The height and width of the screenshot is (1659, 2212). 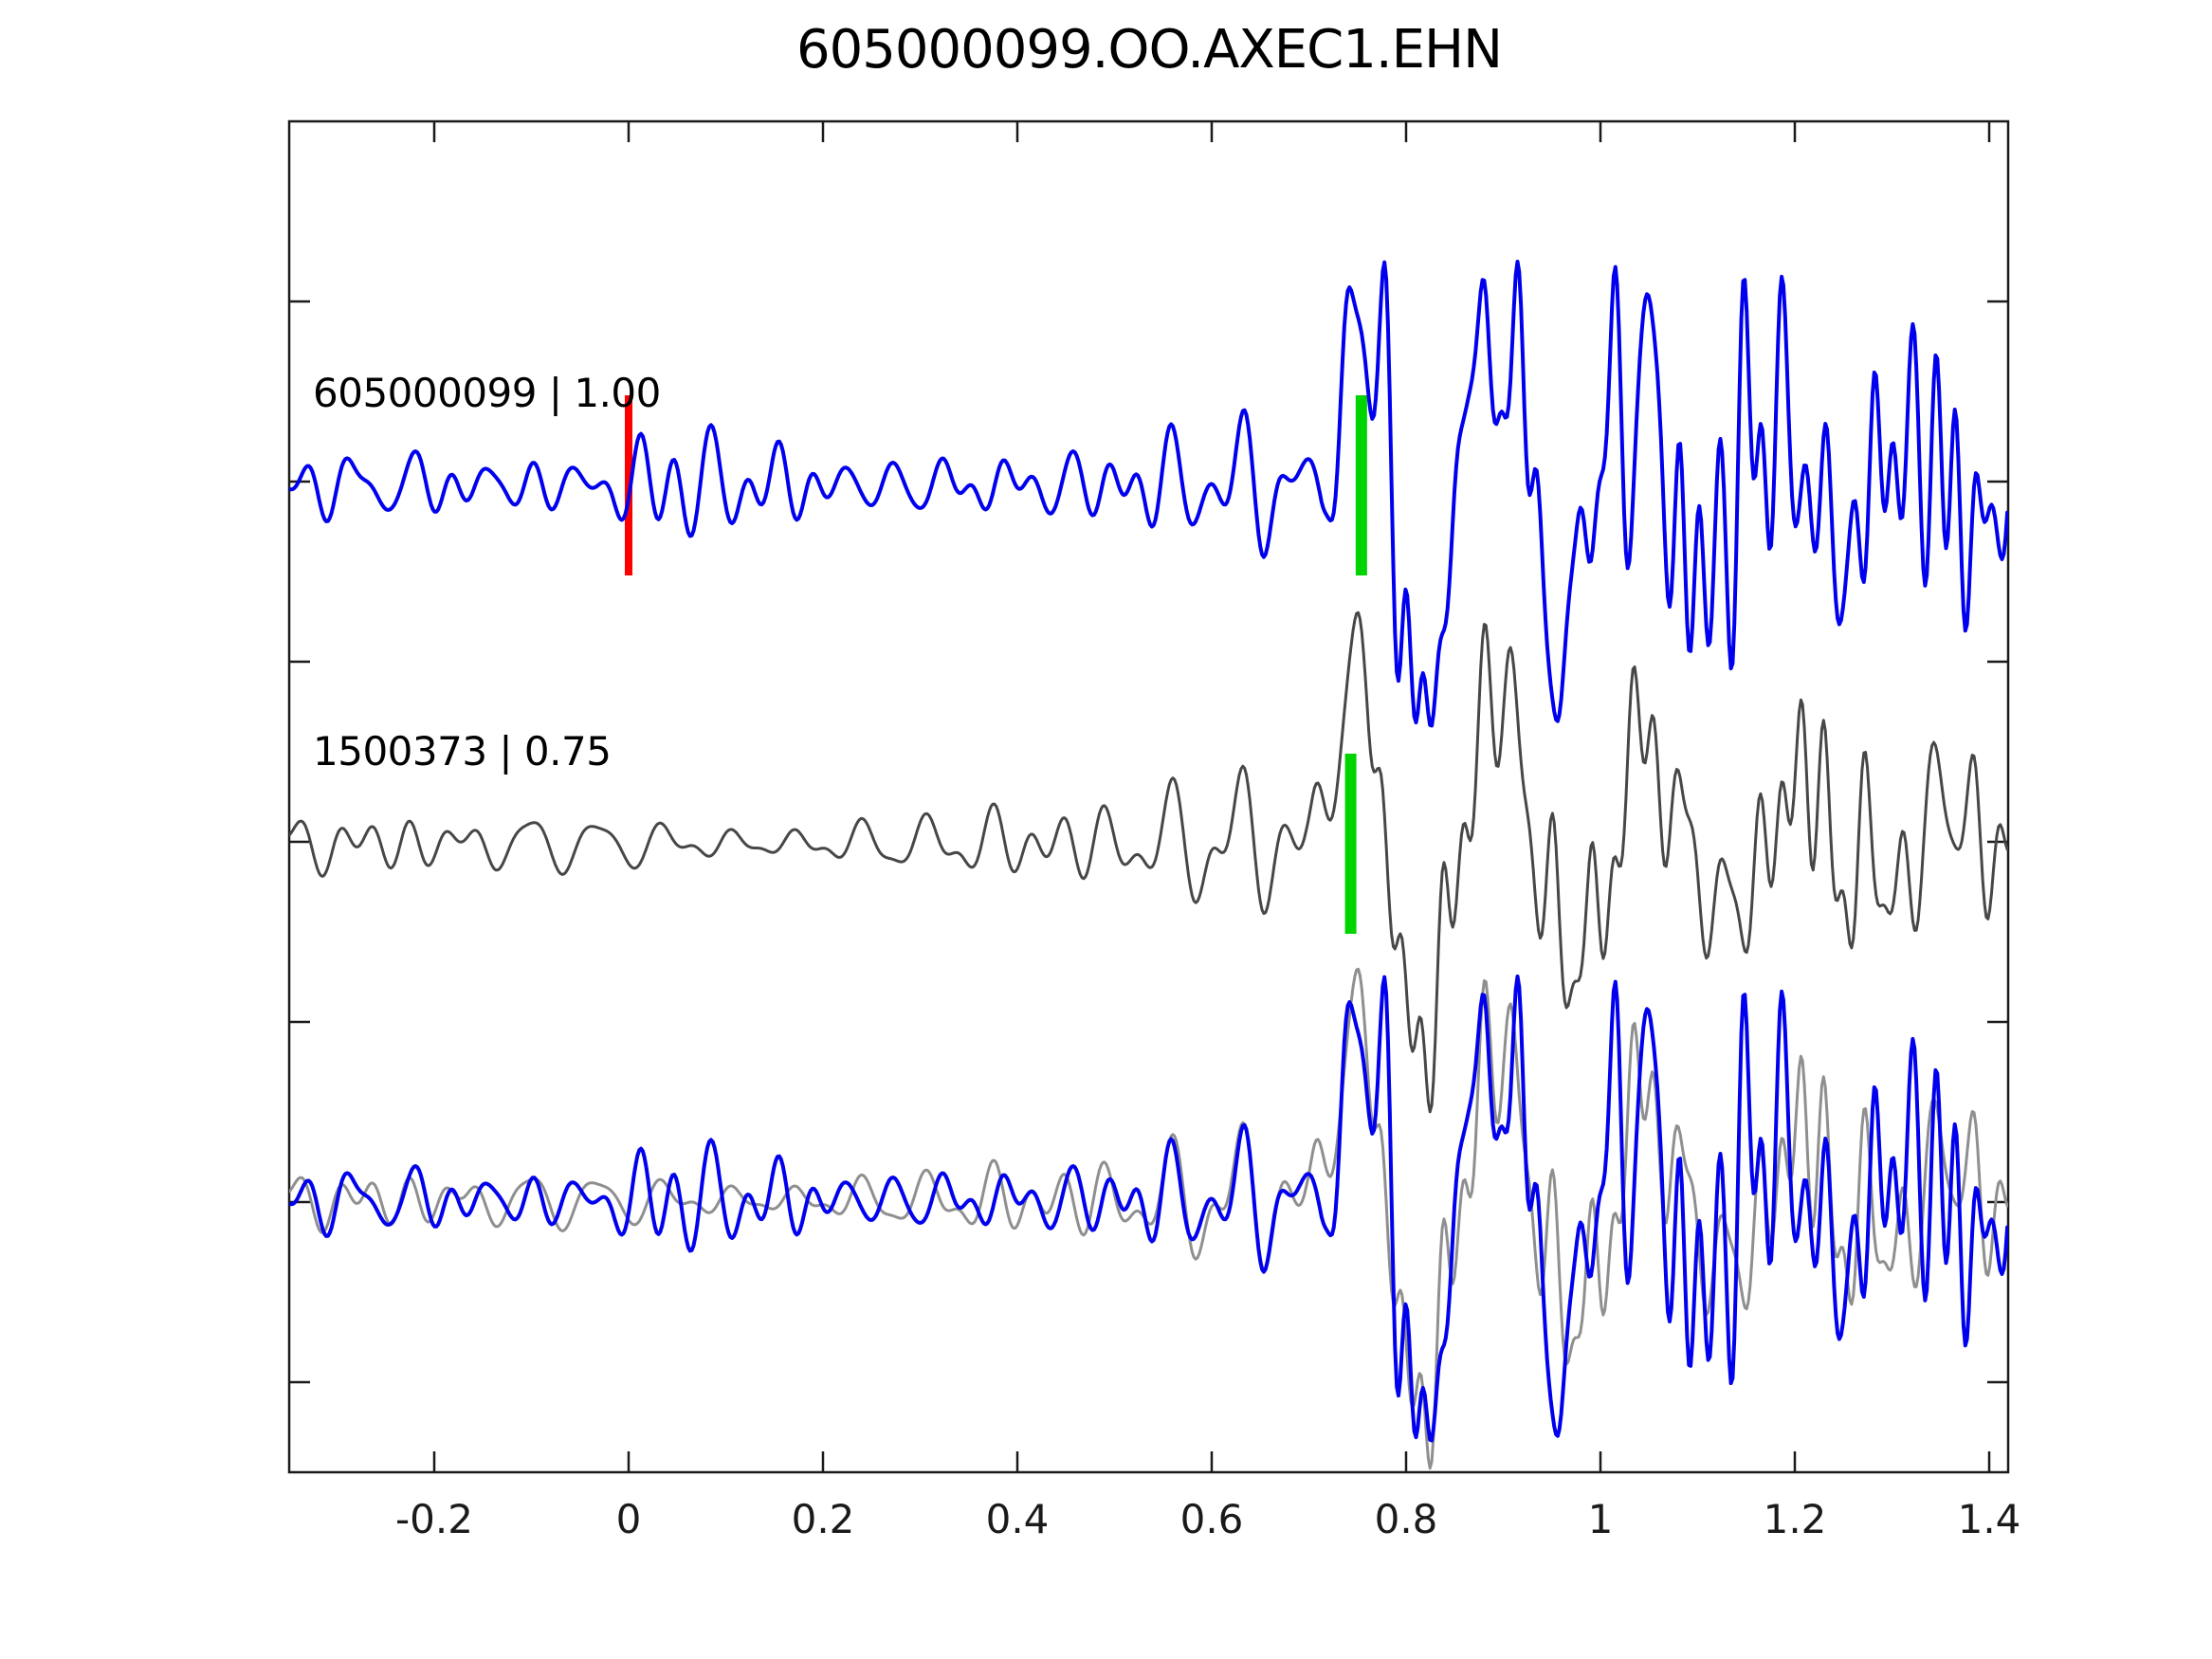 I want to click on x-tick-label: 0.2, so click(x=823, y=1519).